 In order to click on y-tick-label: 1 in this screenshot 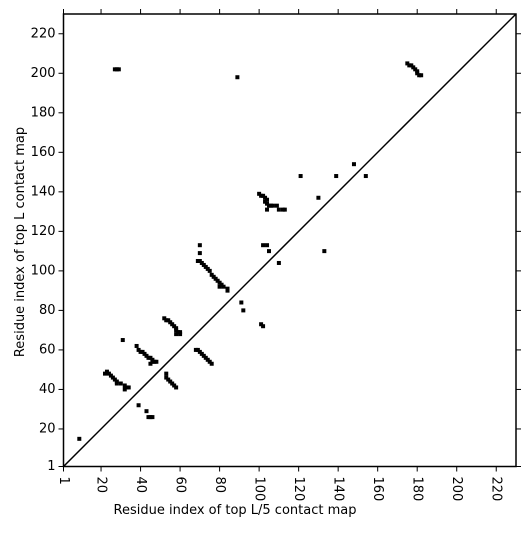, I will do `click(51, 466)`.